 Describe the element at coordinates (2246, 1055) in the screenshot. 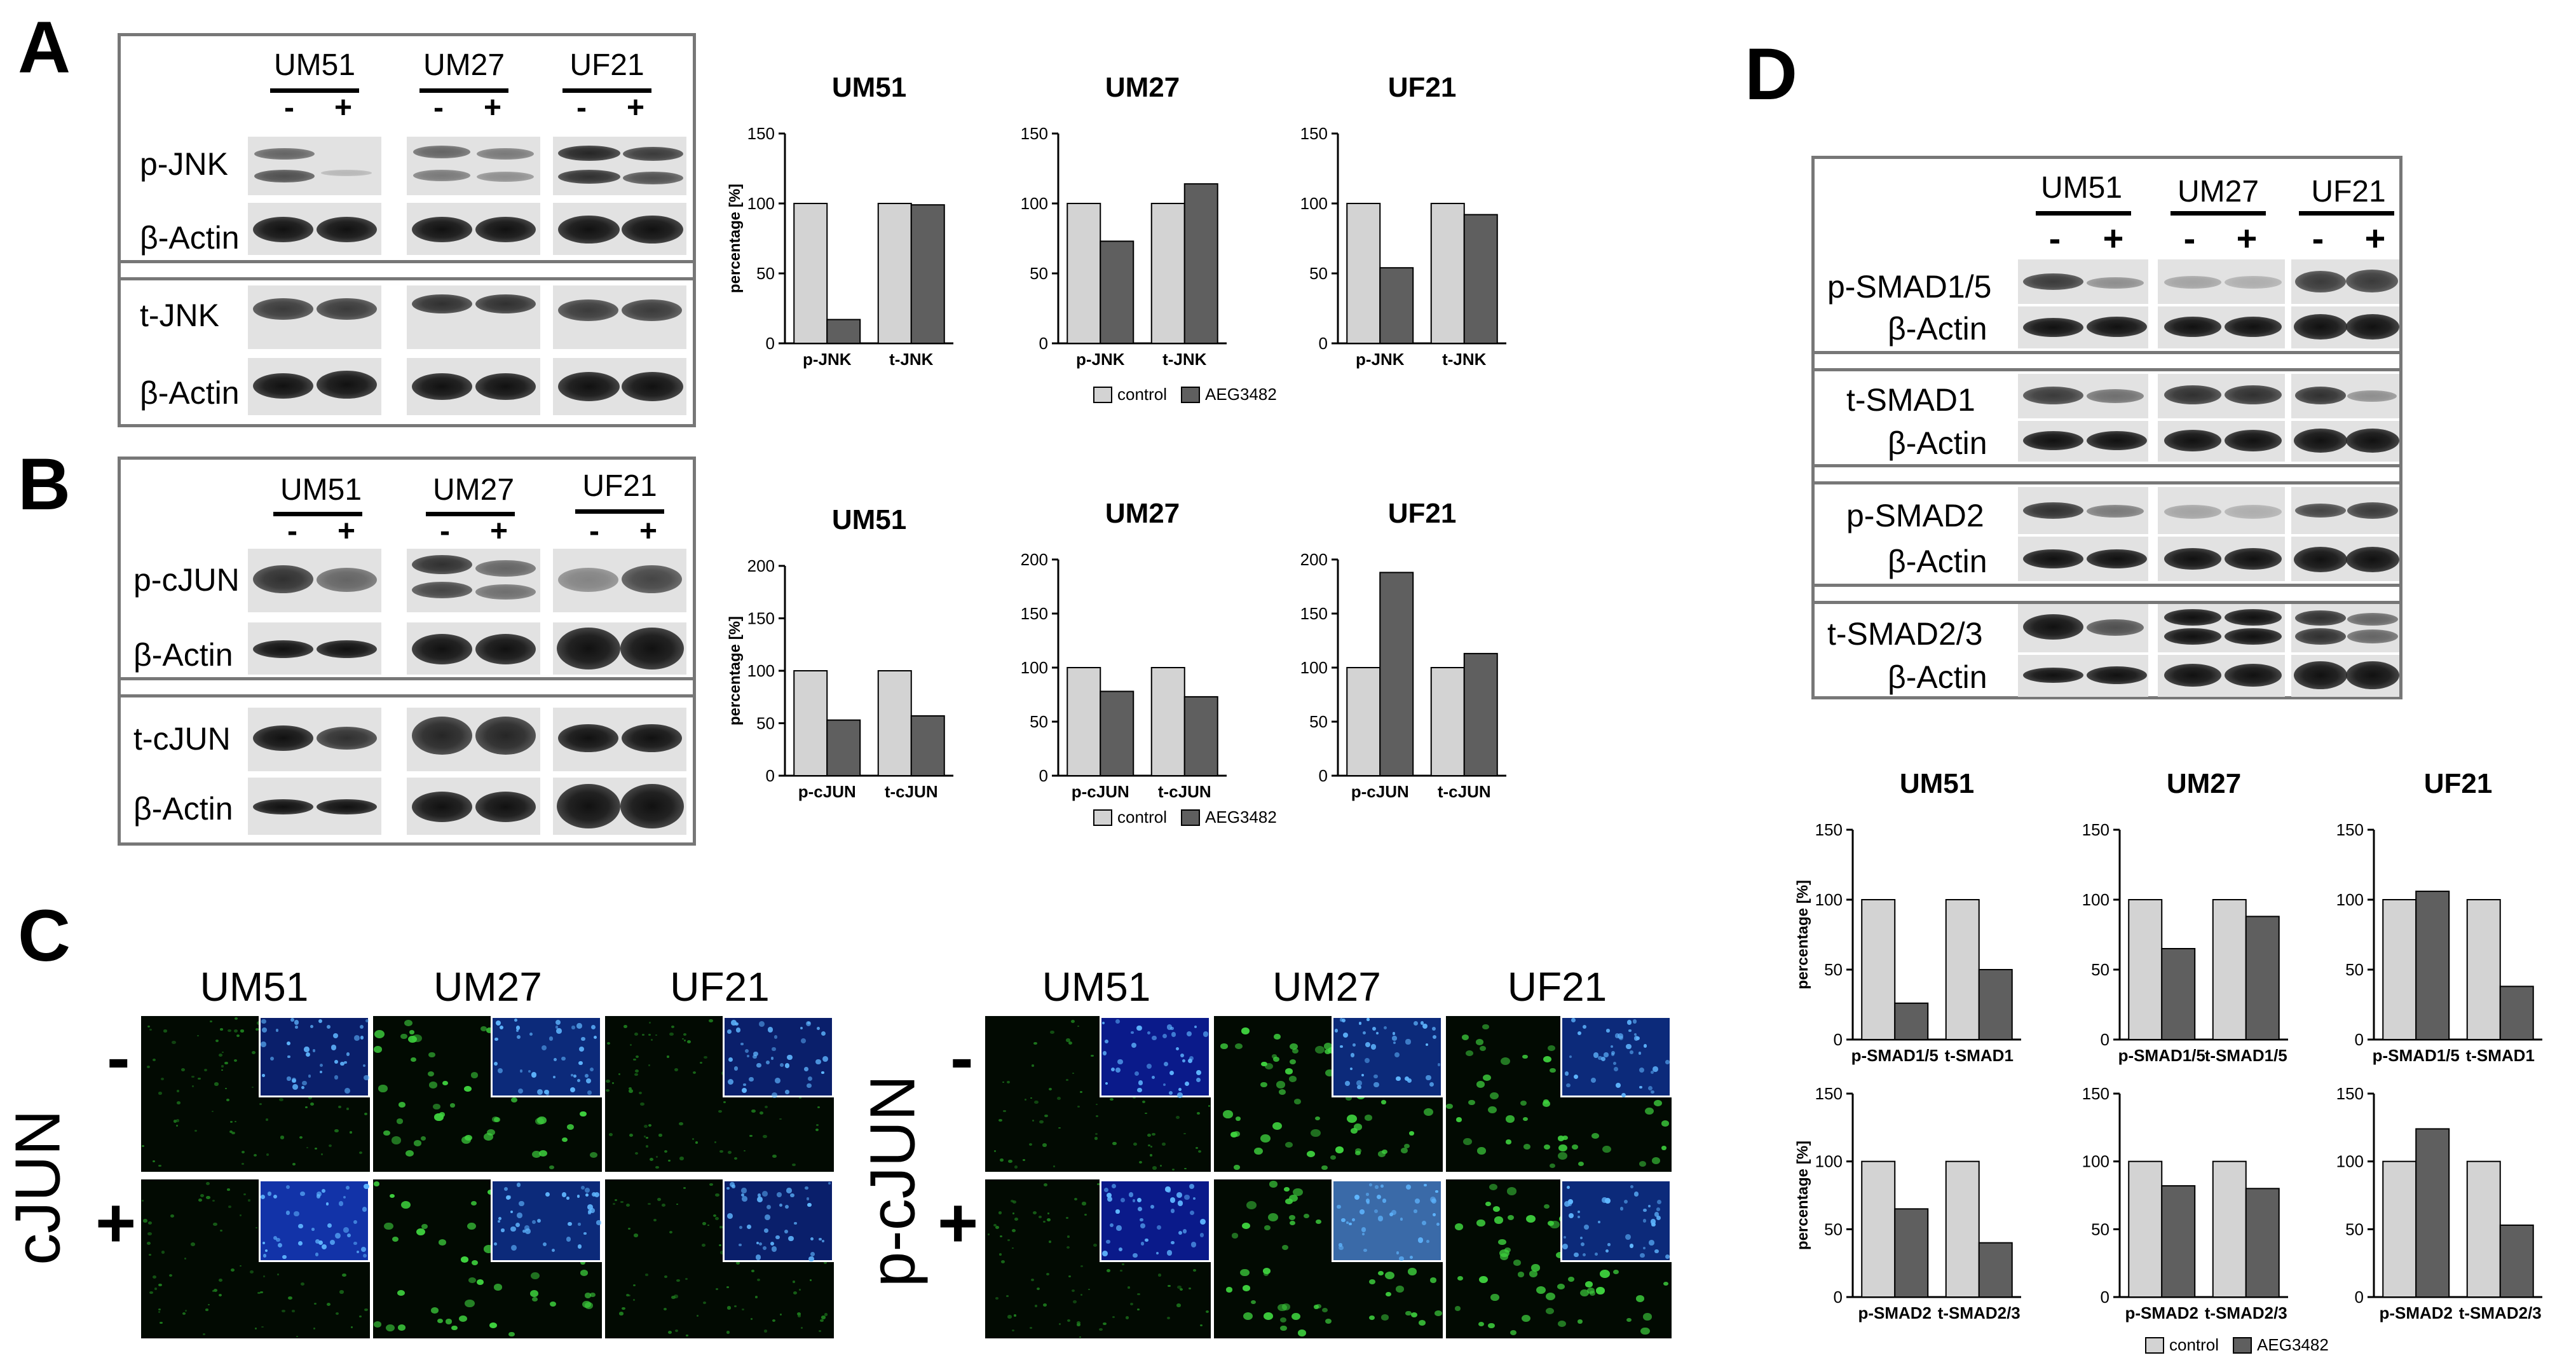

I see `x-tick-label: t-SMAD1/5` at that location.